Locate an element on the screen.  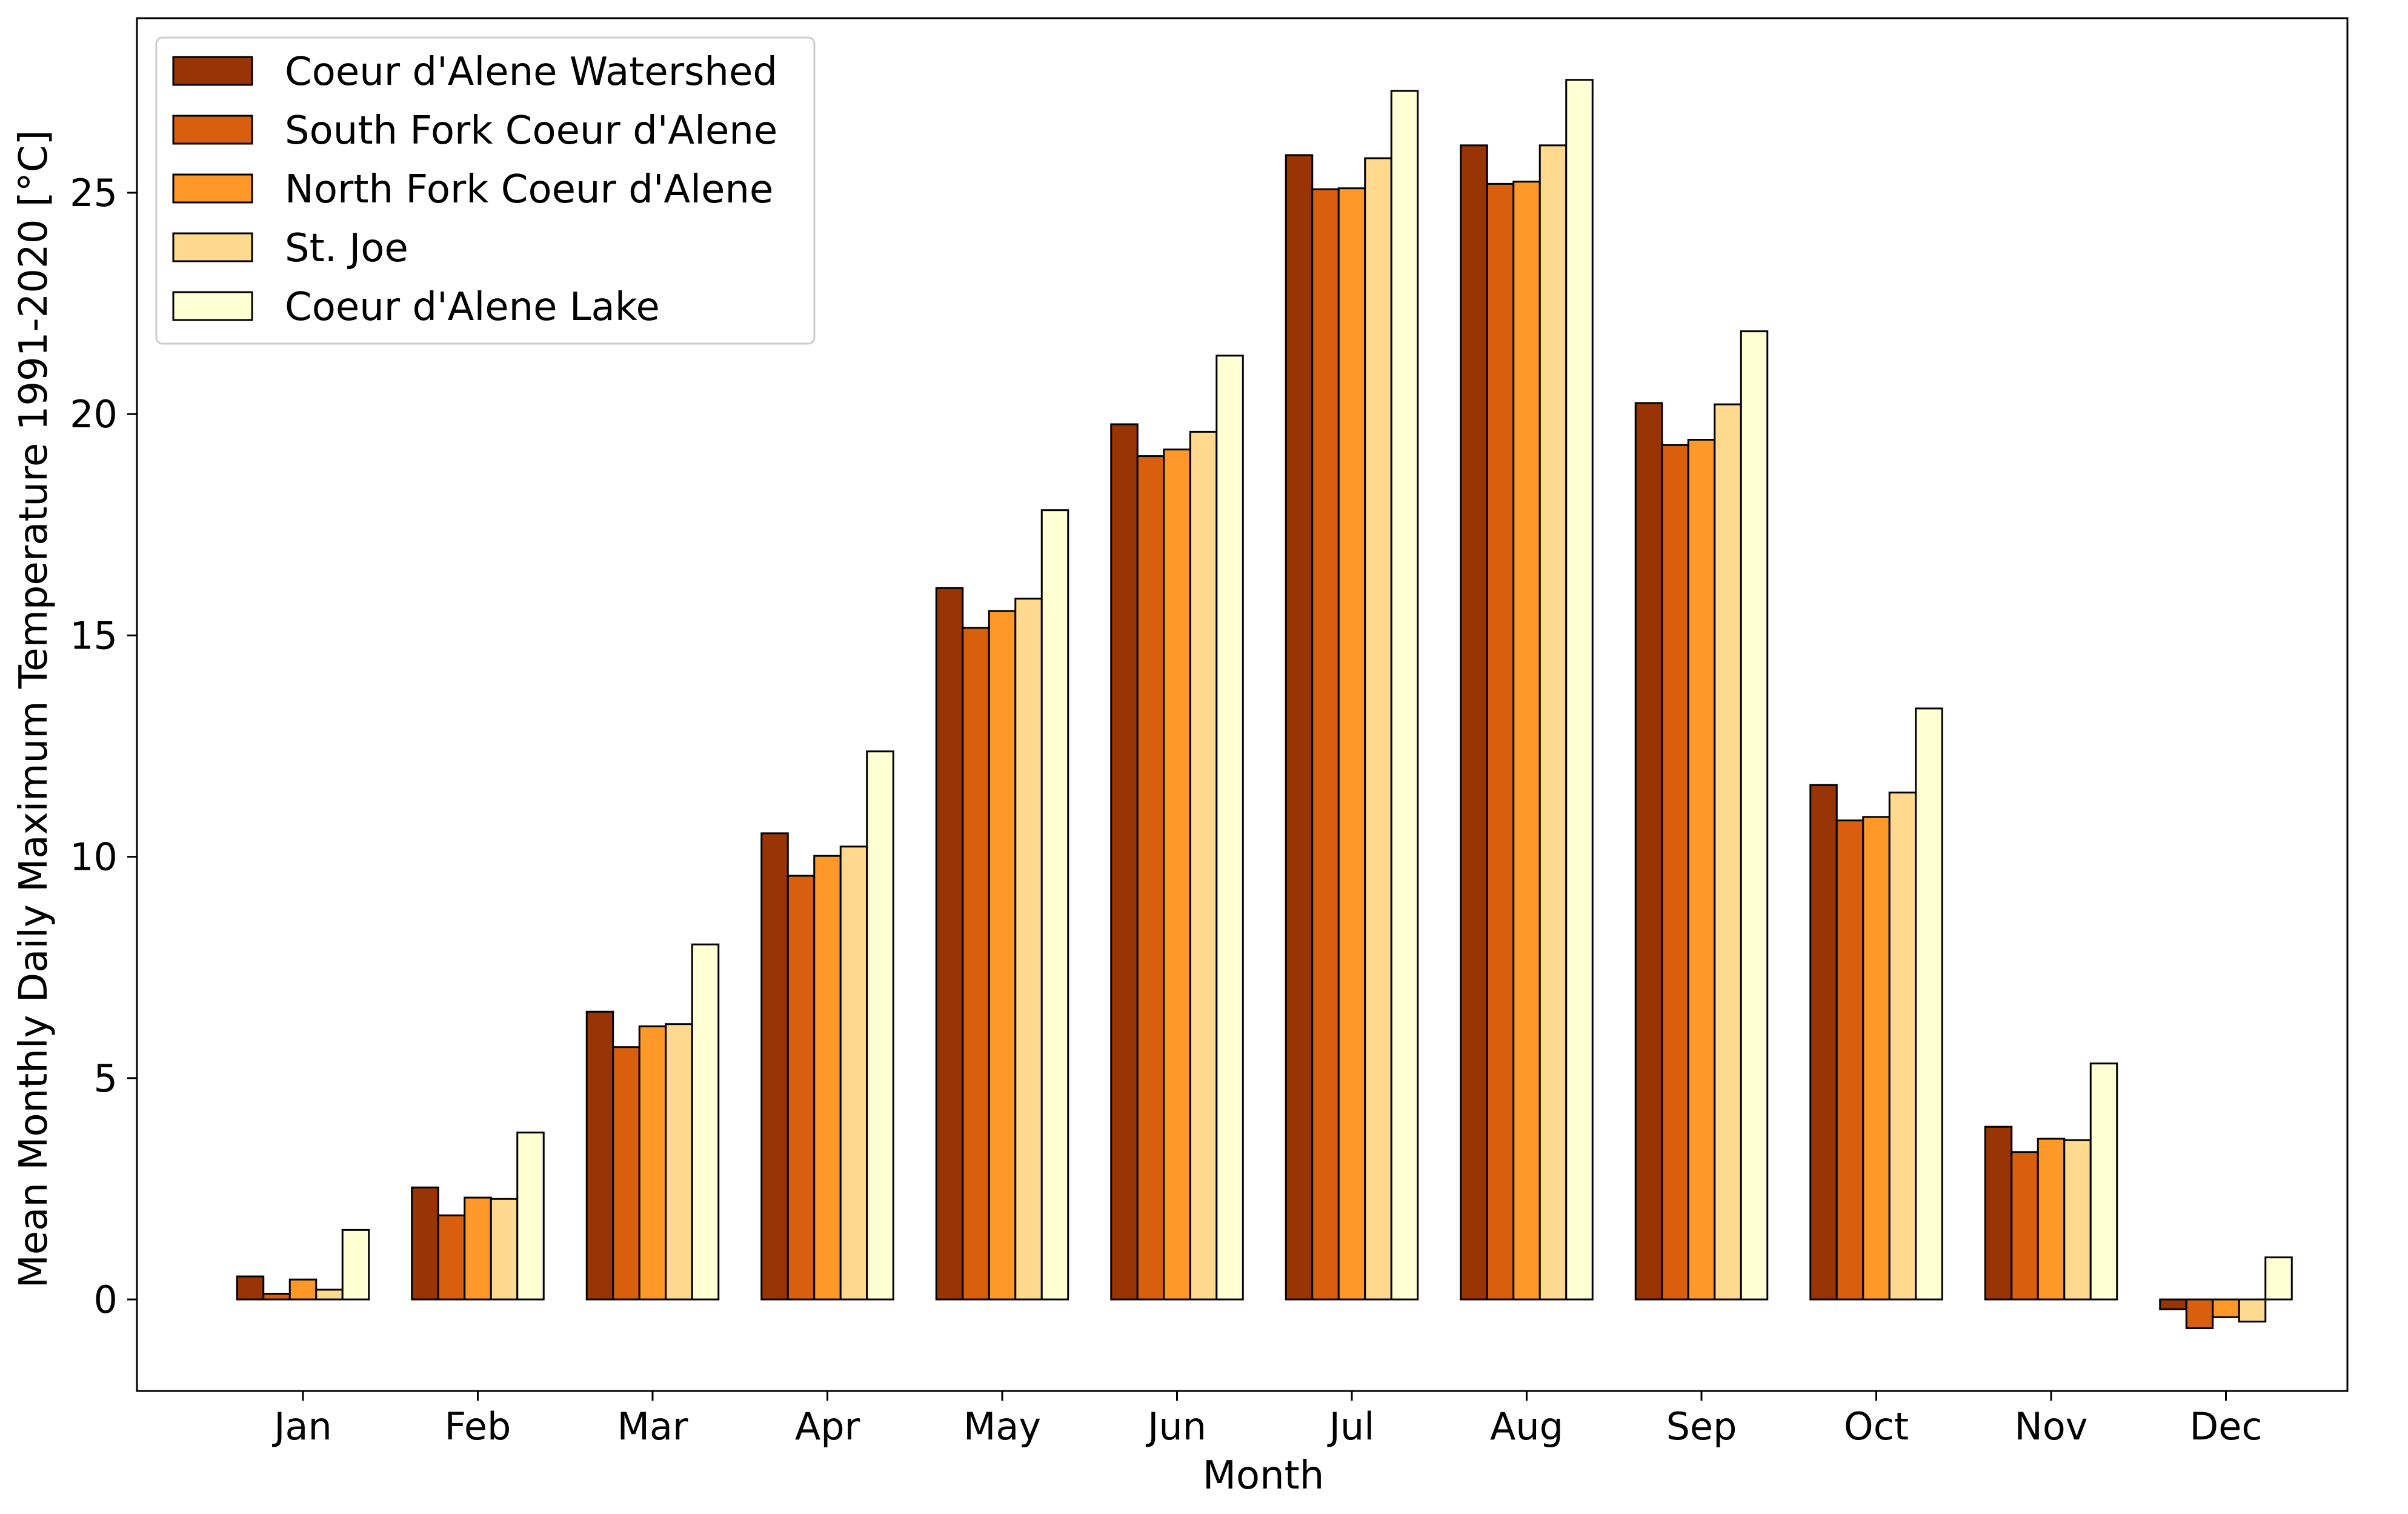
bar-coeur-d-alene-lake-may is located at coordinates (1054, 905).